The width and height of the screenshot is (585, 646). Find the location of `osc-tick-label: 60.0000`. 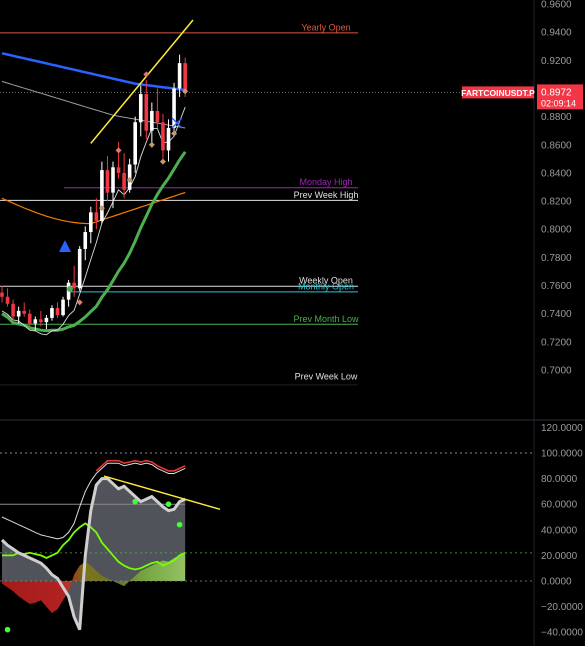

osc-tick-label: 60.0000 is located at coordinates (559, 505).